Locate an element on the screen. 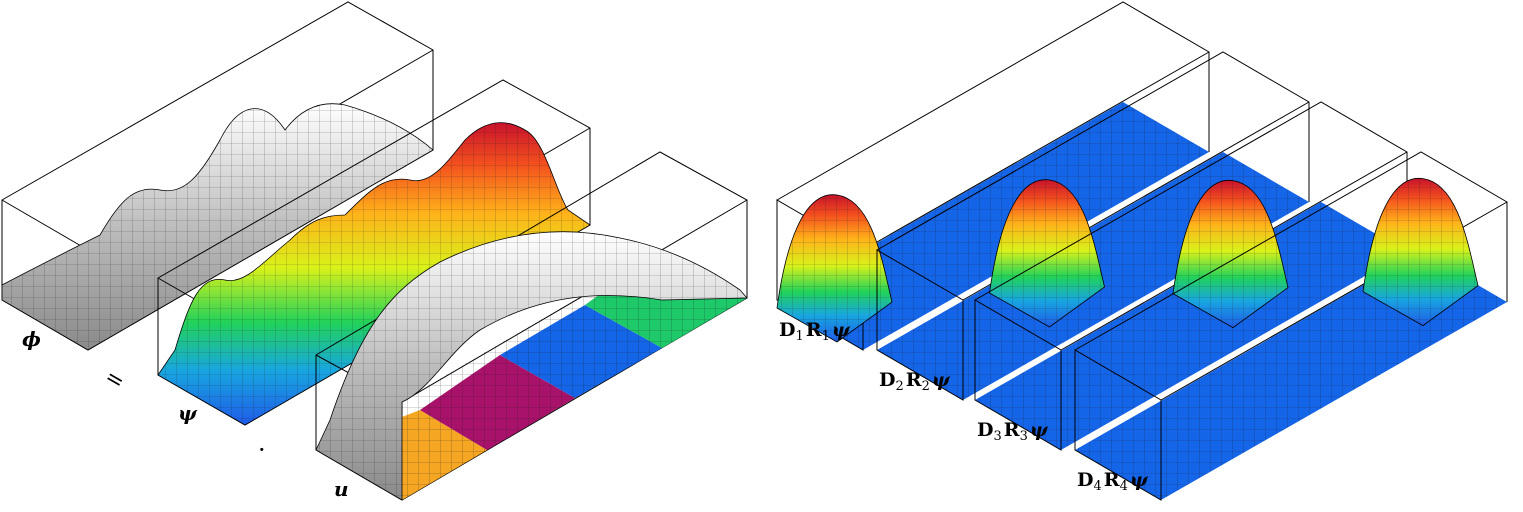  patch-label-3: D3 R3 ψ is located at coordinates (1013, 431).